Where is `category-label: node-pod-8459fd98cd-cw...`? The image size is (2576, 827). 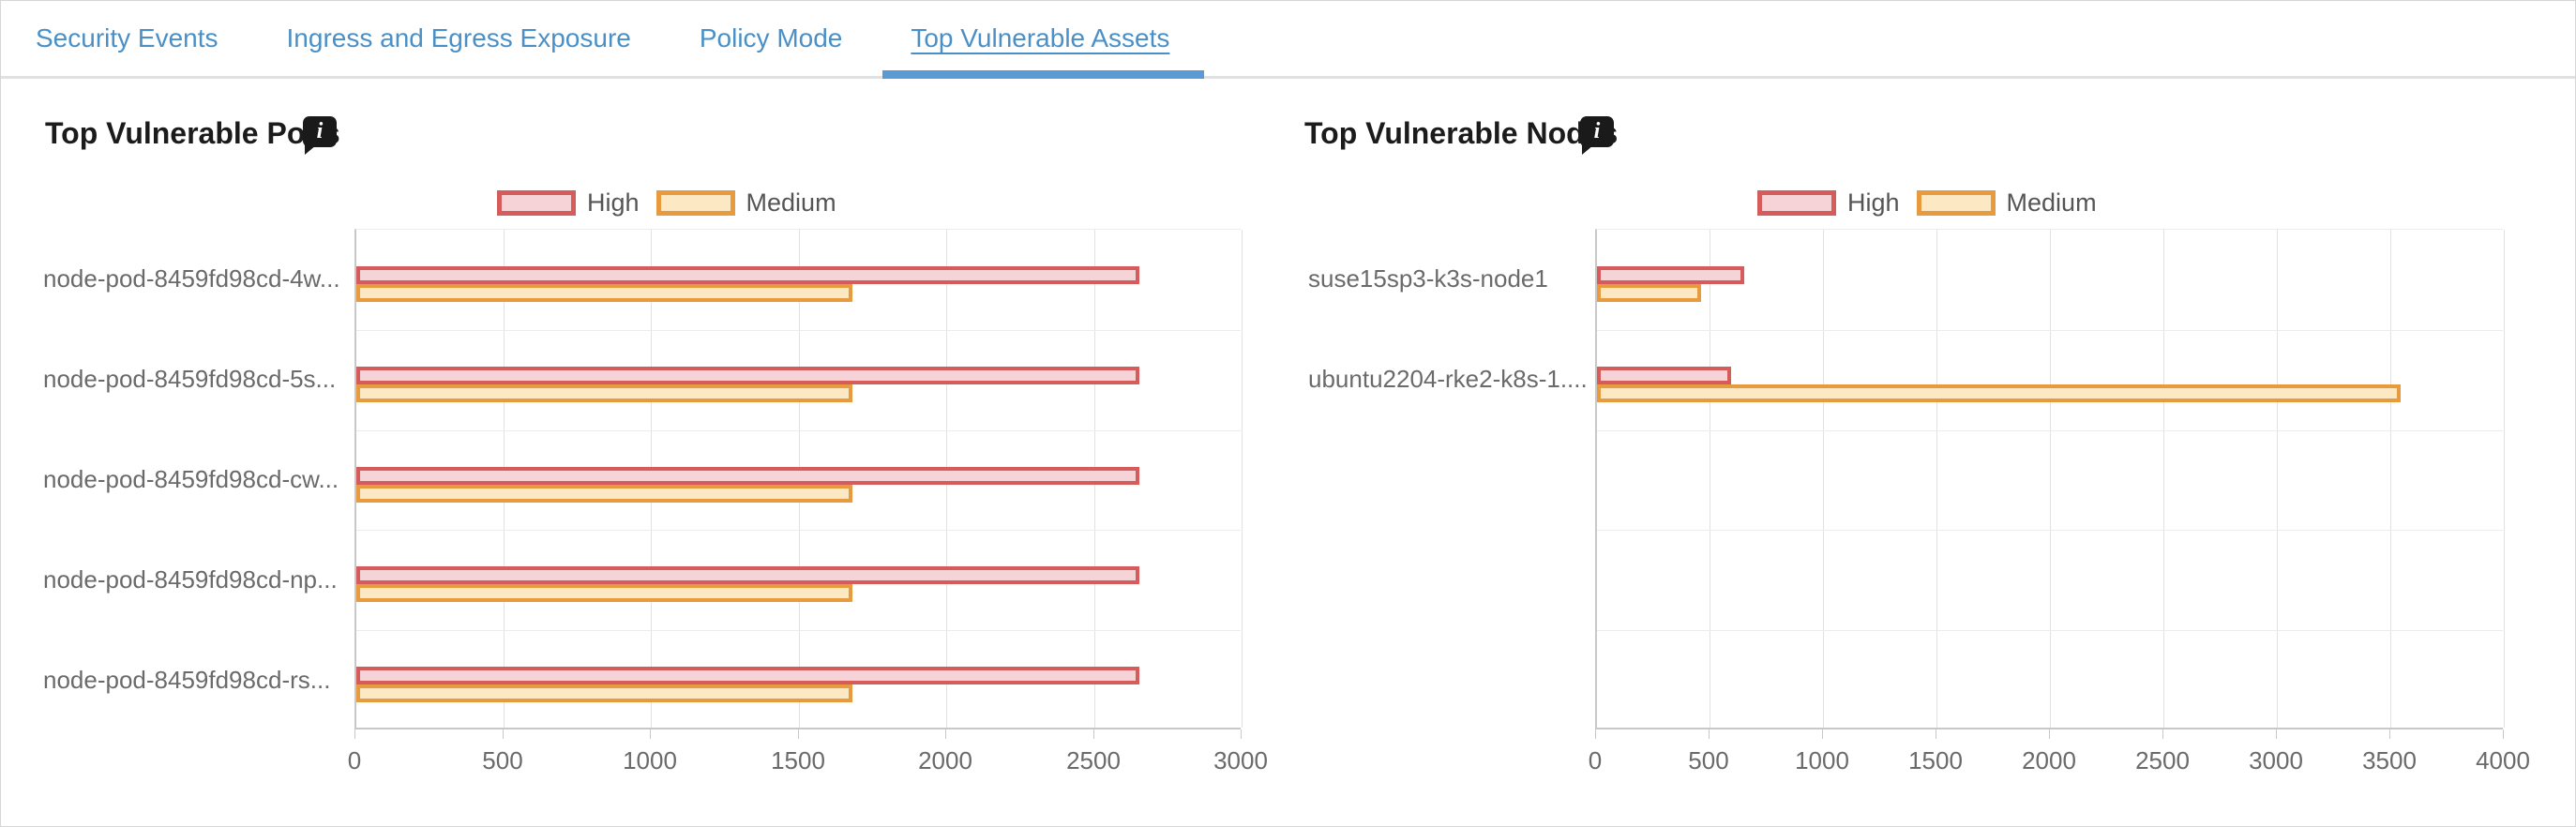
category-label: node-pod-8459fd98cd-cw... is located at coordinates (191, 479).